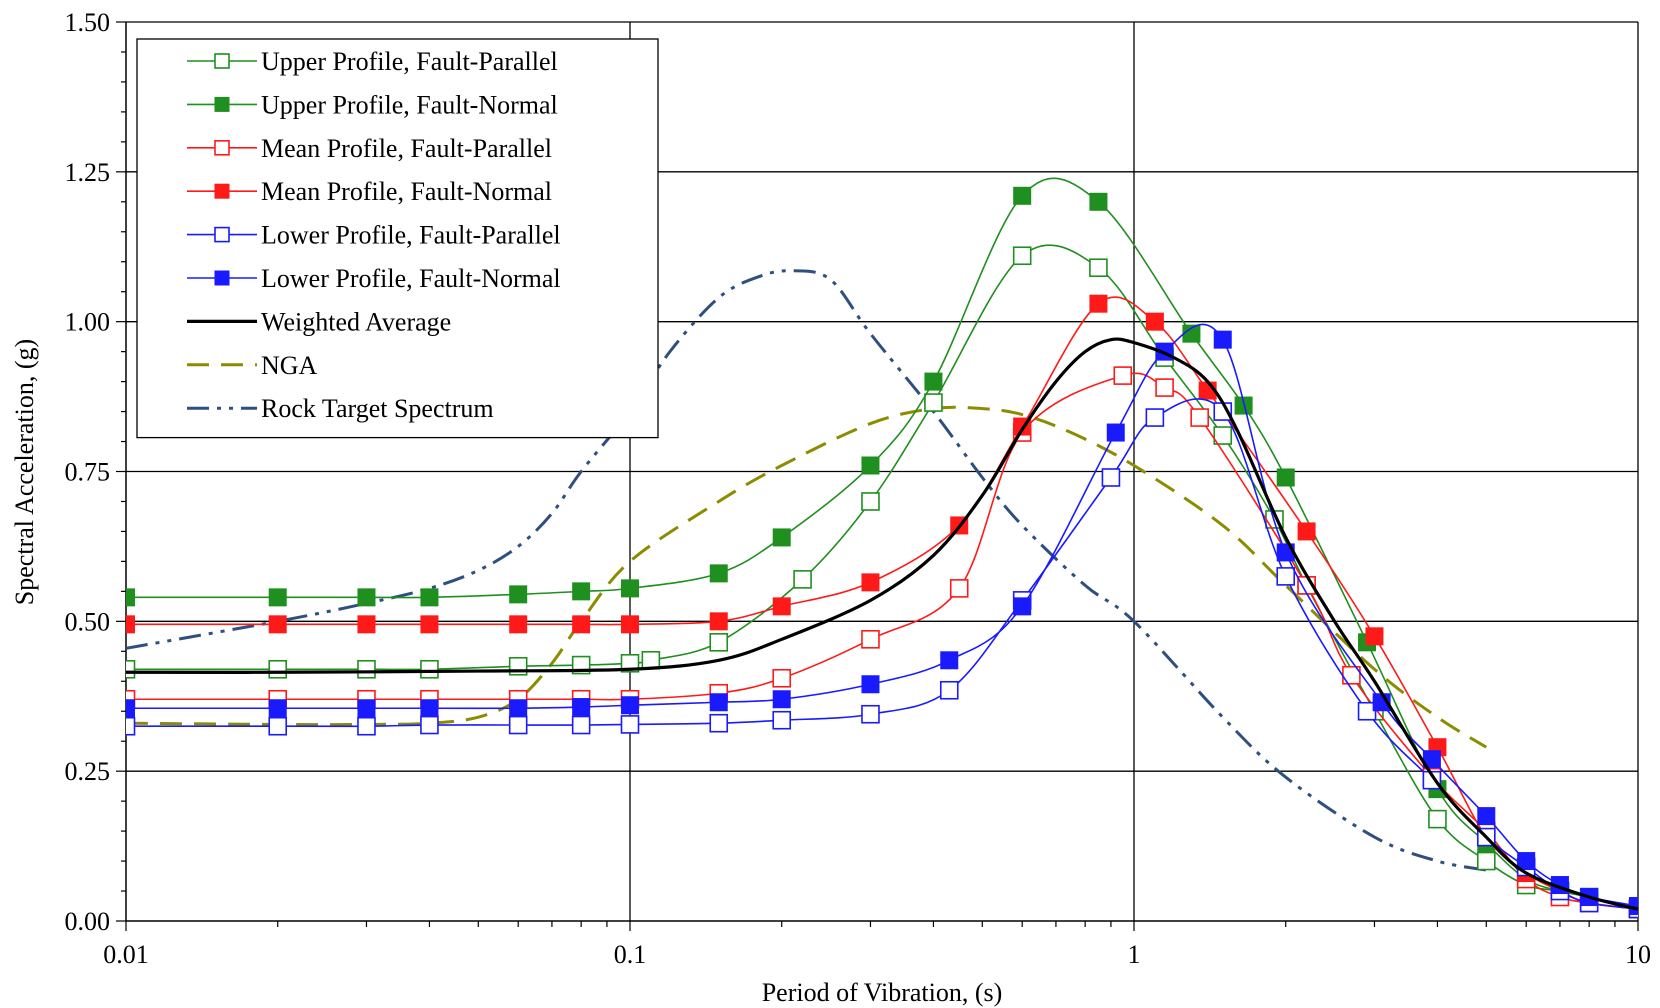 The height and width of the screenshot is (1008, 1660). I want to click on legend-entry-lower-profile-fault-normal: Lower Profile, Fault-Normal, so click(374, 278).